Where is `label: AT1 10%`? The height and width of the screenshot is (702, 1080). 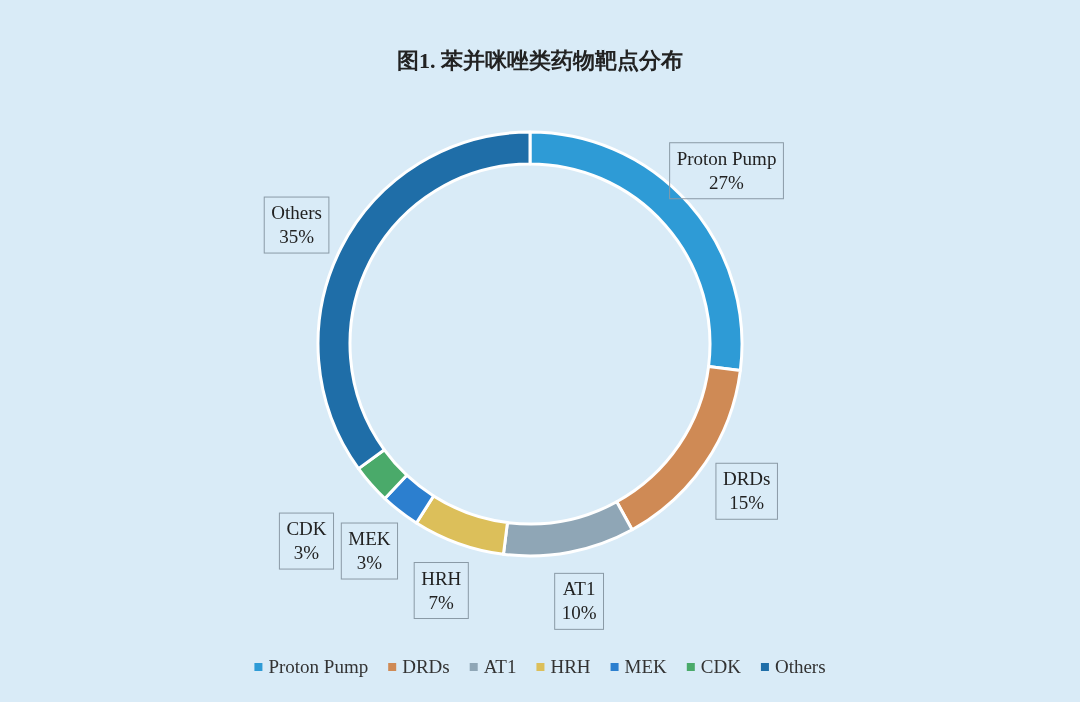 label: AT1 10% is located at coordinates (579, 601).